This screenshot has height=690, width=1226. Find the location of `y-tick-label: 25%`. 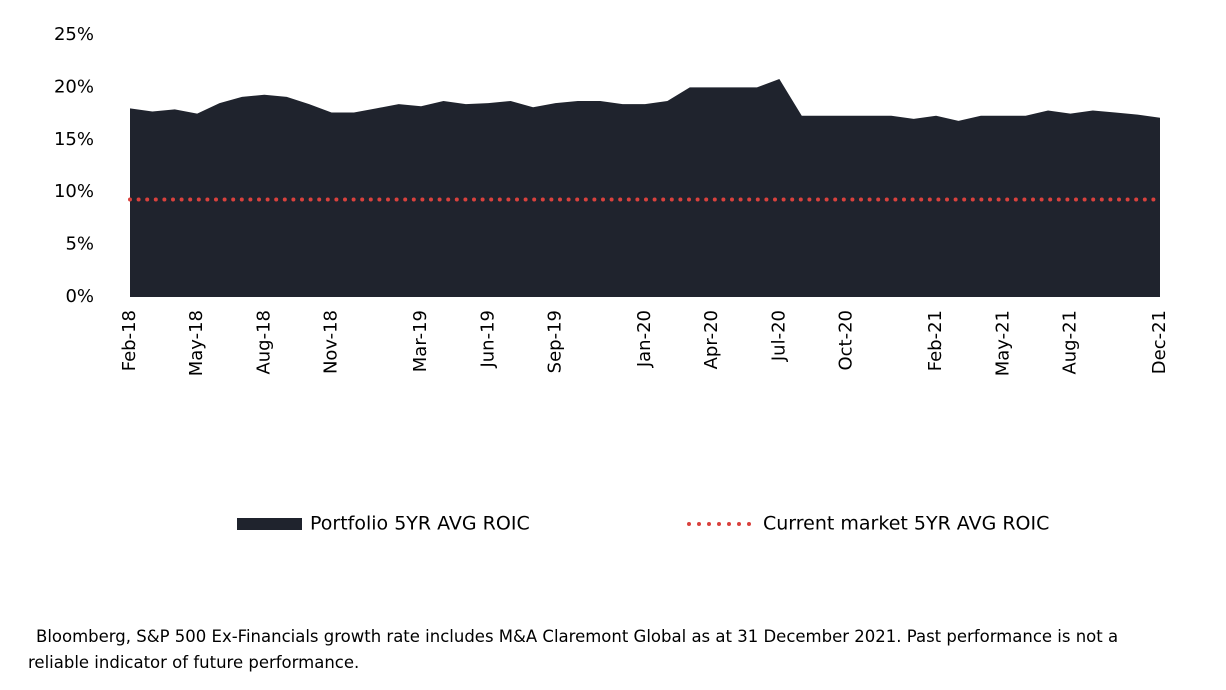

y-tick-label: 25% is located at coordinates (74, 34).